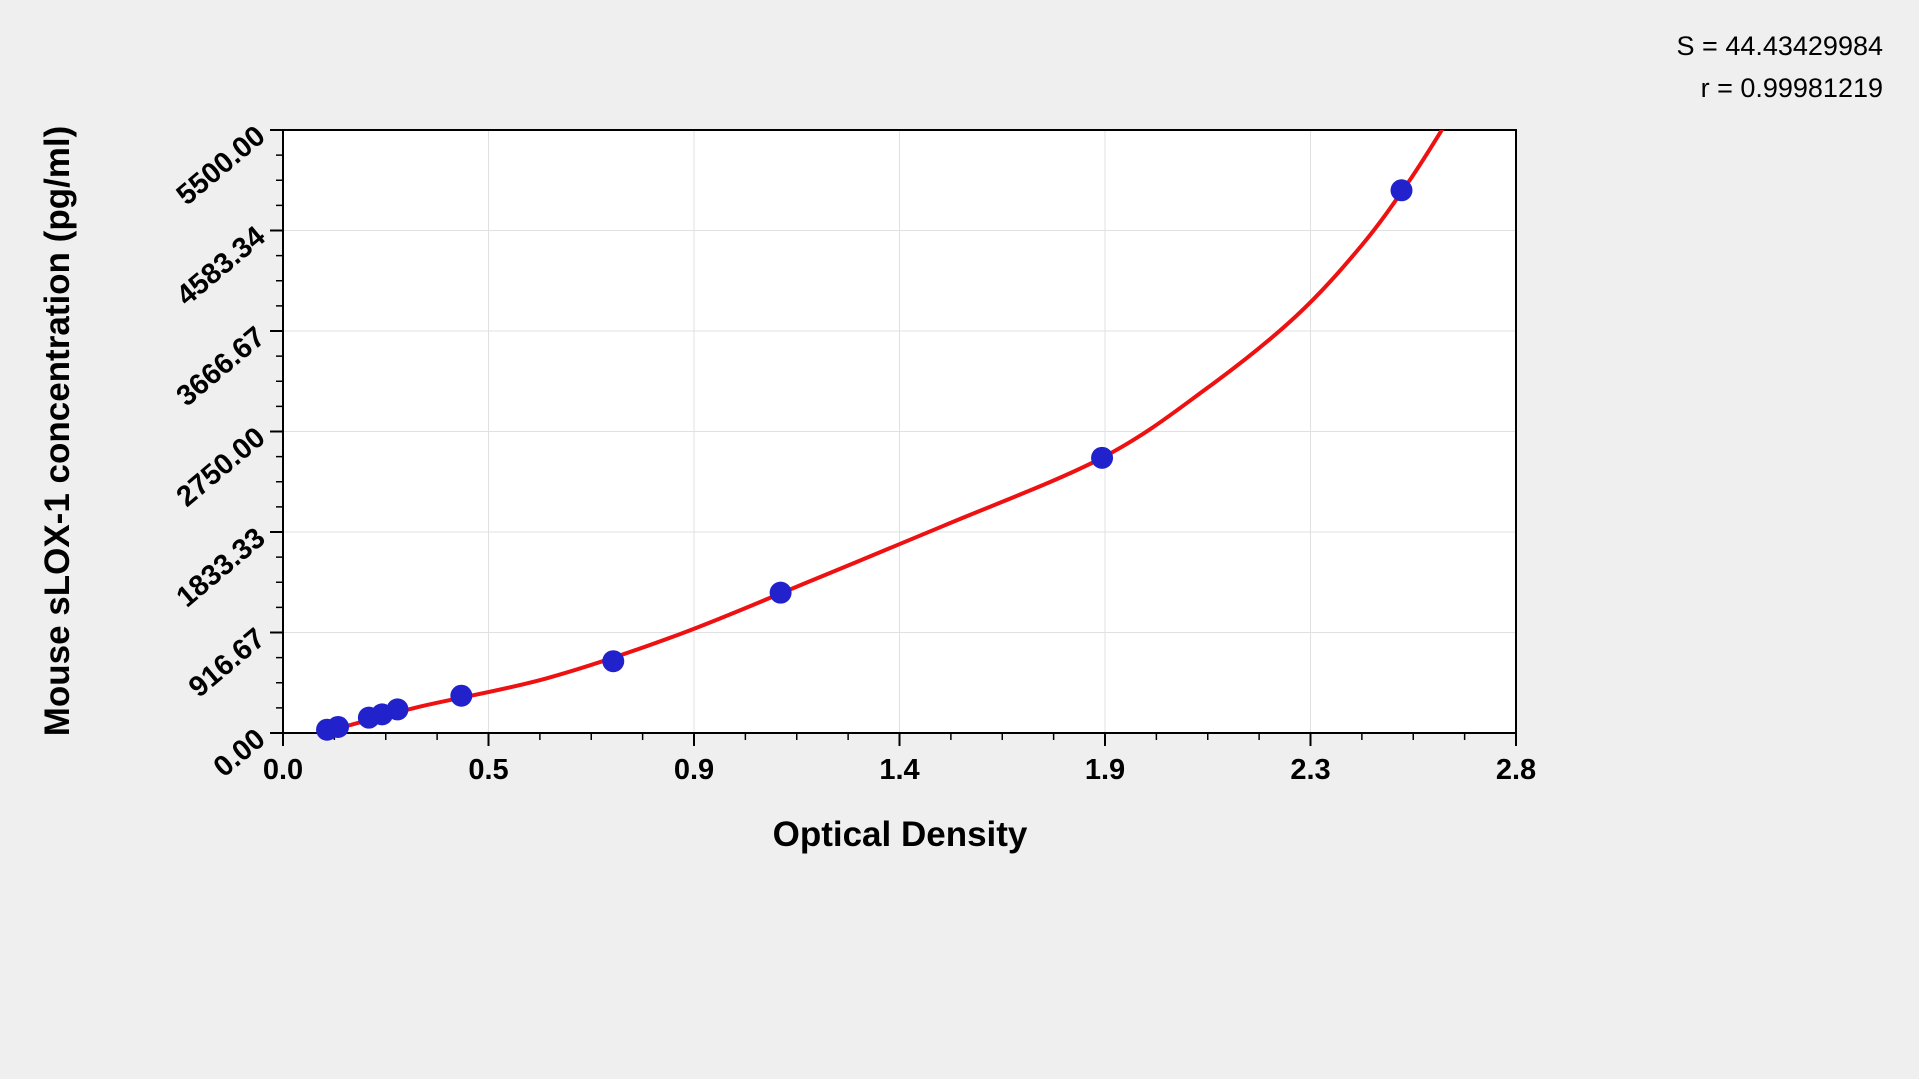 The width and height of the screenshot is (1919, 1079). Describe the element at coordinates (694, 770) in the screenshot. I see `x-tick-label: 0.9` at that location.